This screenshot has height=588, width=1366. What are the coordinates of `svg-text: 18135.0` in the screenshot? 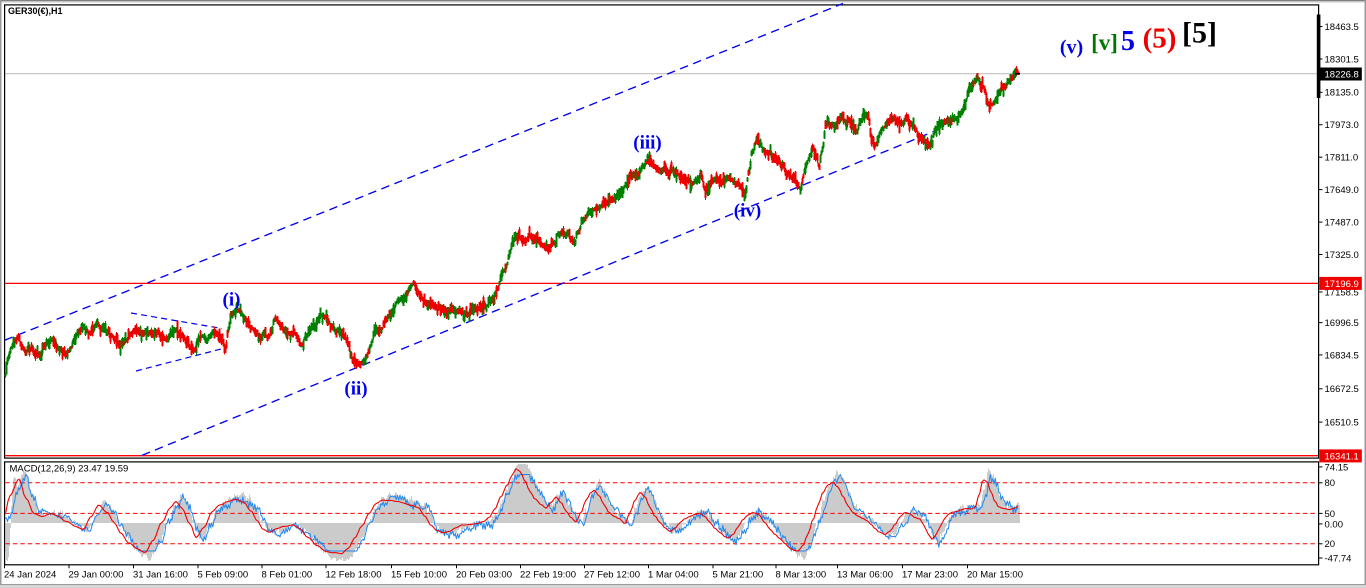 It's located at (1342, 93).